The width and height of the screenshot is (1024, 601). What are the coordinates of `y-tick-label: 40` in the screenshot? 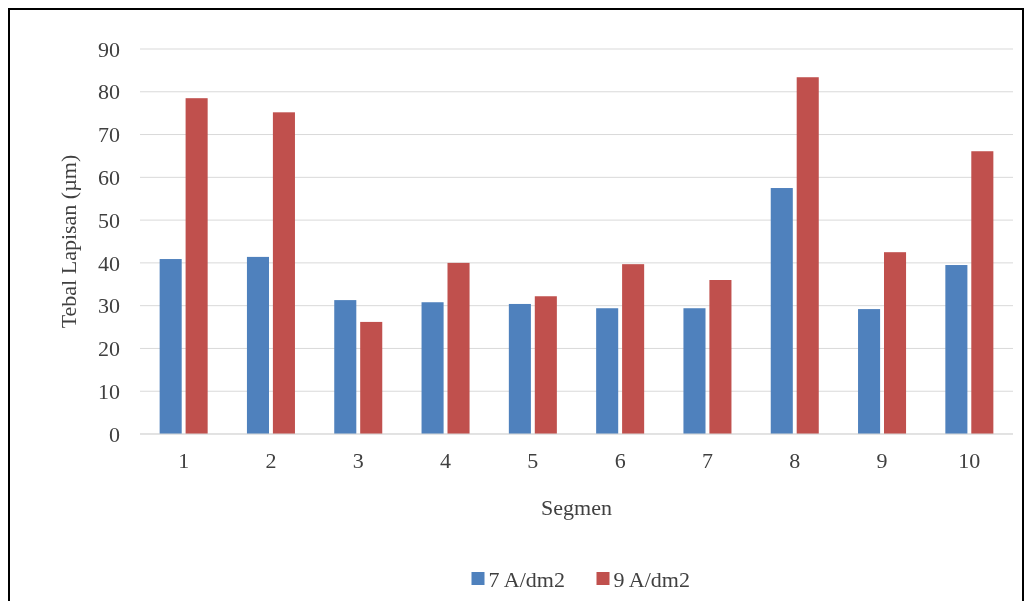 It's located at (109, 263).